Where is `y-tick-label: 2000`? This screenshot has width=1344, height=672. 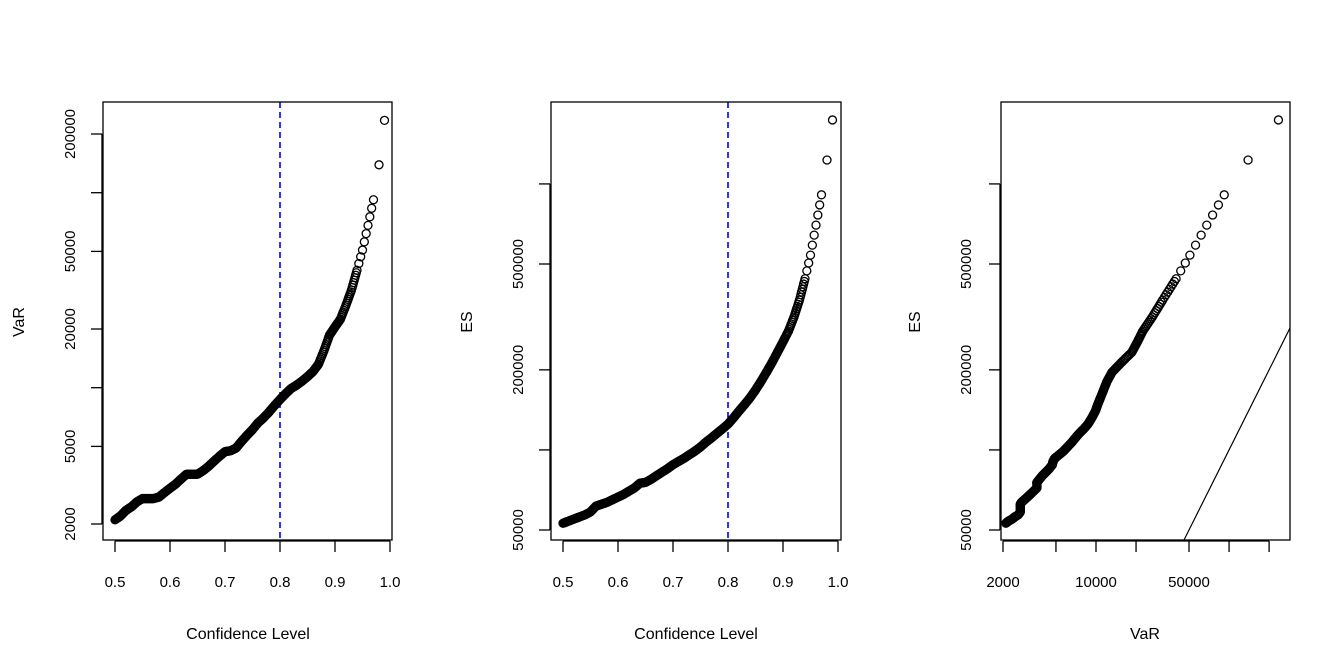 y-tick-label: 2000 is located at coordinates (70, 523).